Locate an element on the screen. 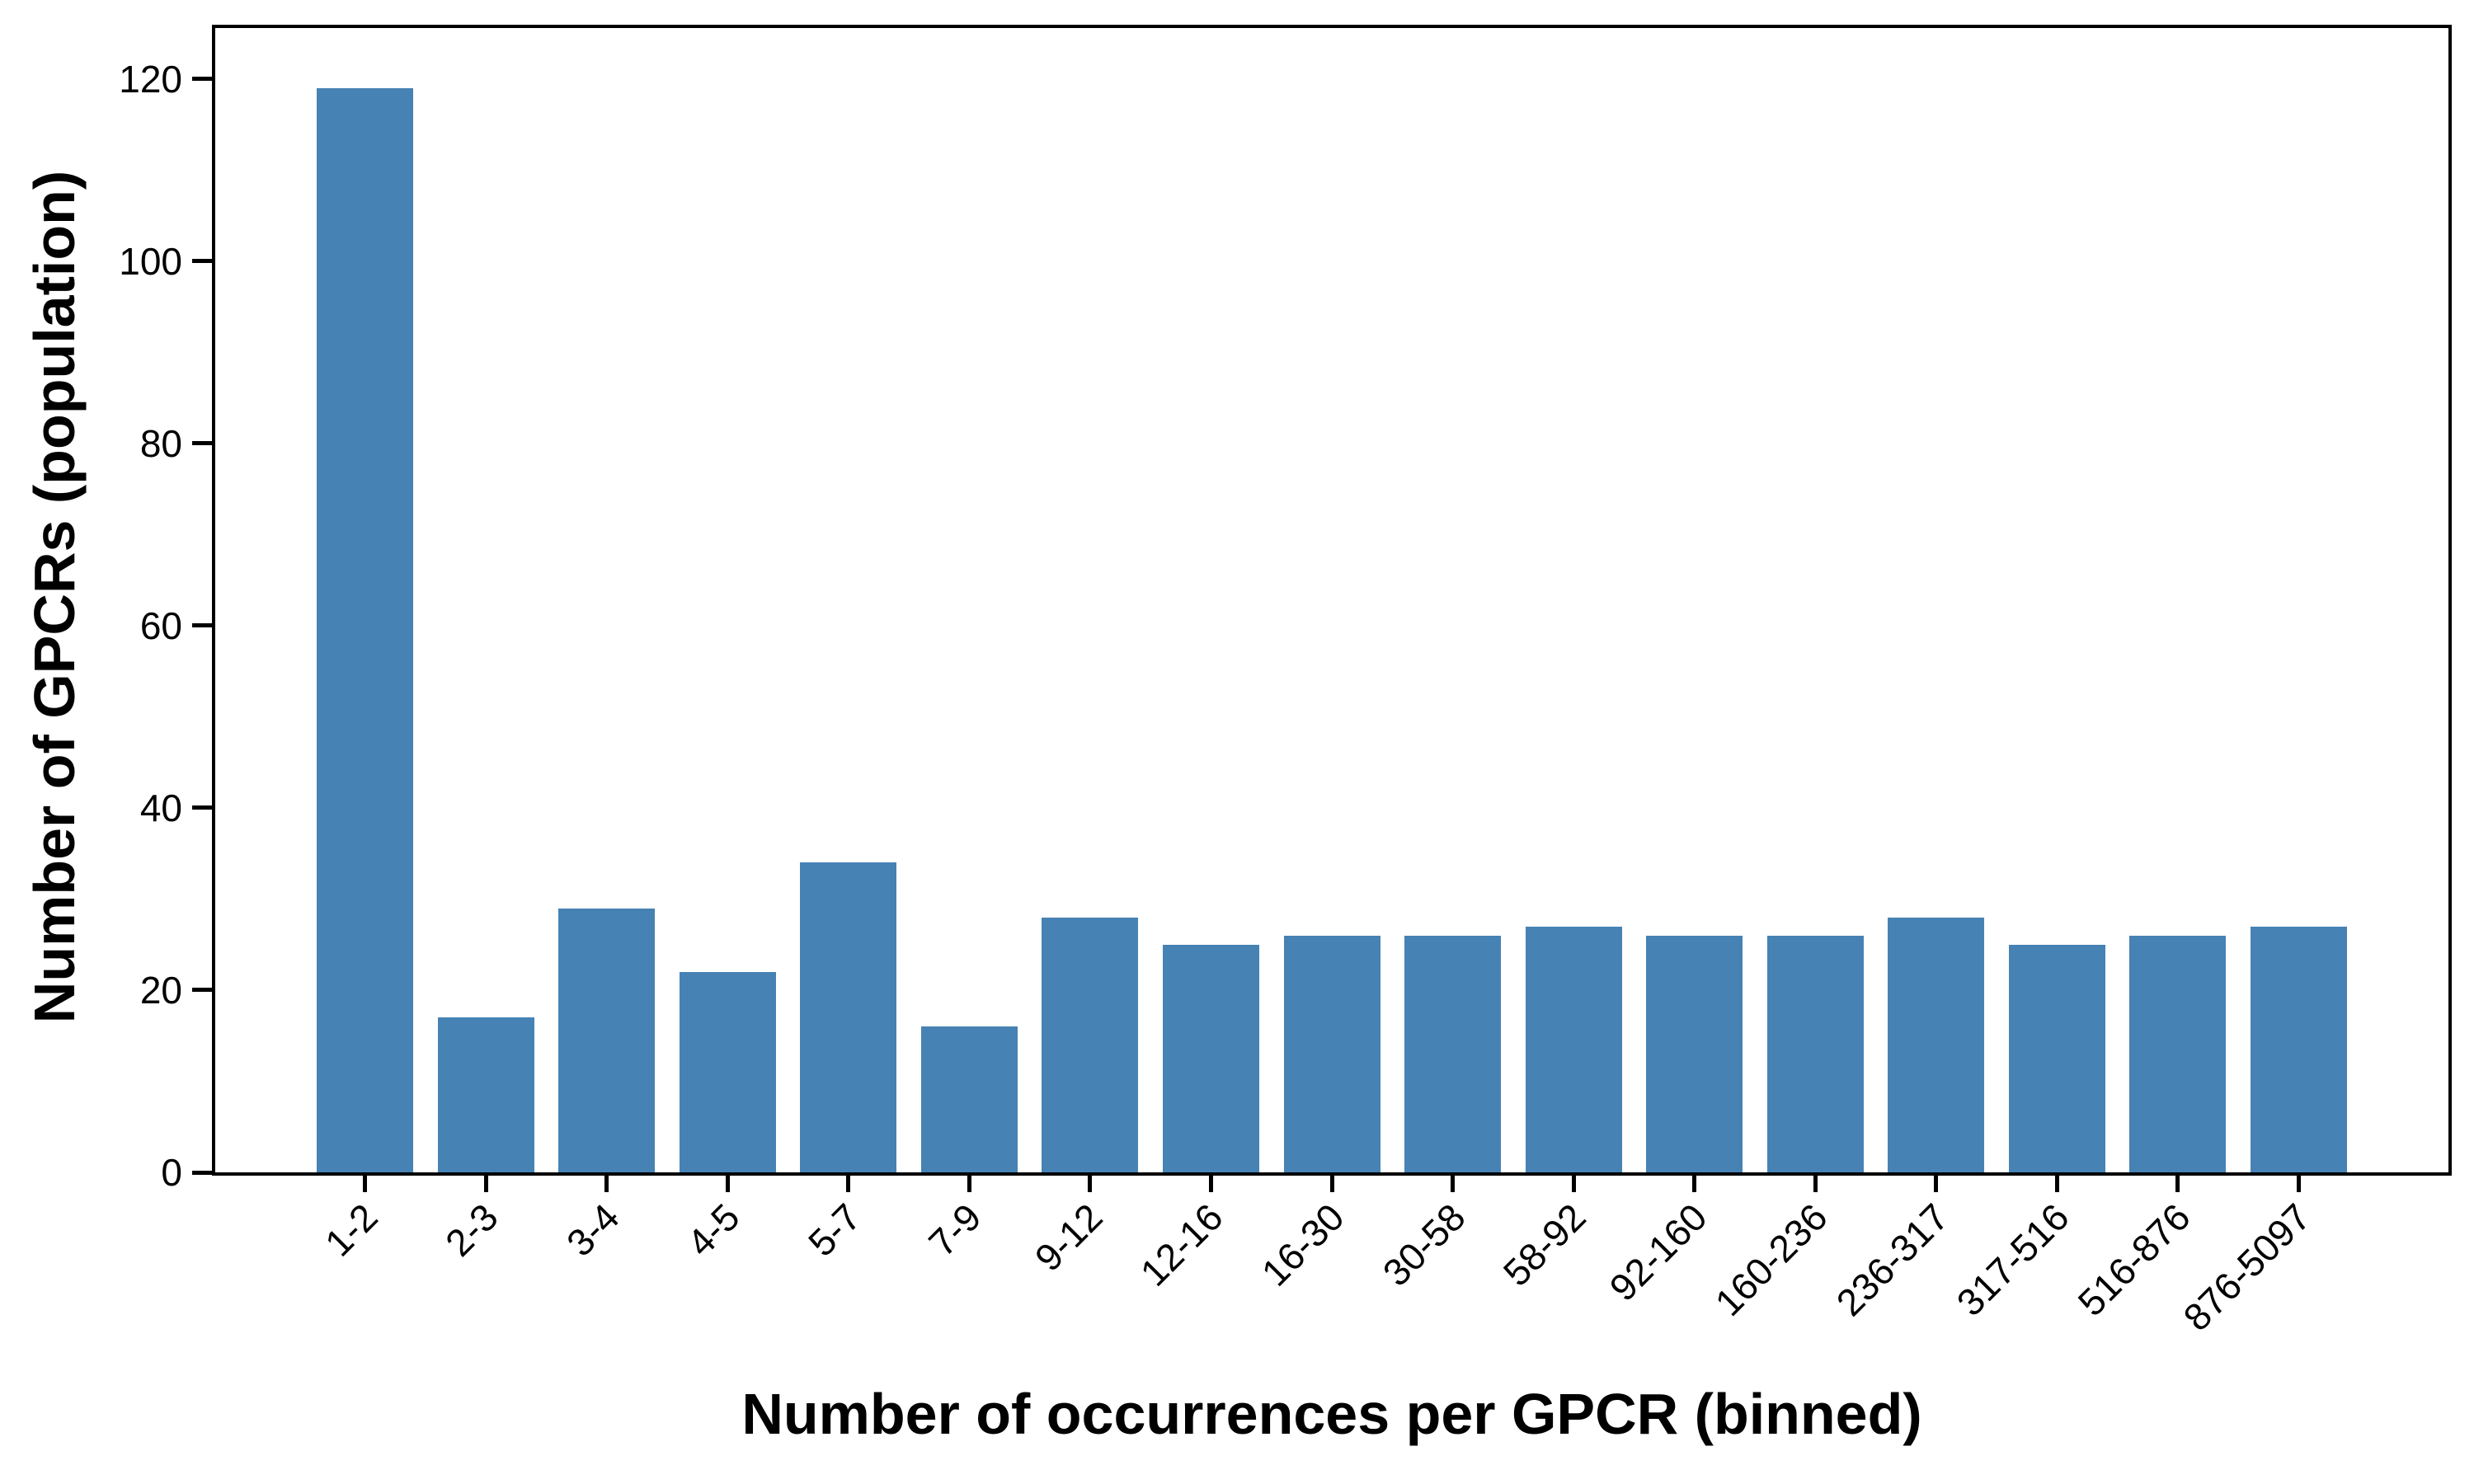 Image resolution: width=2474 pixels, height=1484 pixels. y-tick-label: 40 is located at coordinates (160, 807).